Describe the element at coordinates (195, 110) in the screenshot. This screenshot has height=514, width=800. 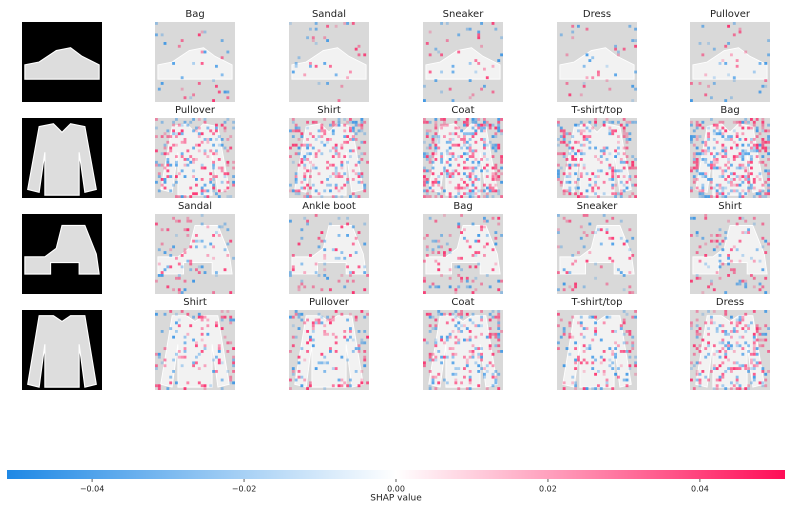
I see `class-label: Pullover` at that location.